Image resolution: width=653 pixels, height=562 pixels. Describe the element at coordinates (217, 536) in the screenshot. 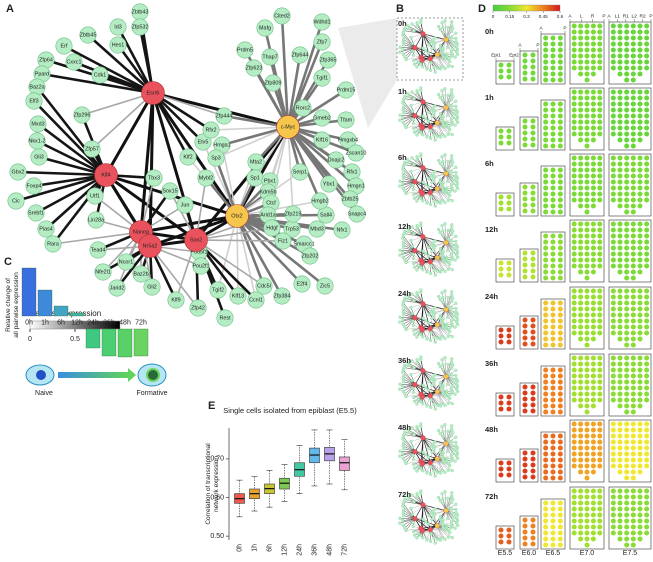

I see `y-tick-label: 0.50` at that location.